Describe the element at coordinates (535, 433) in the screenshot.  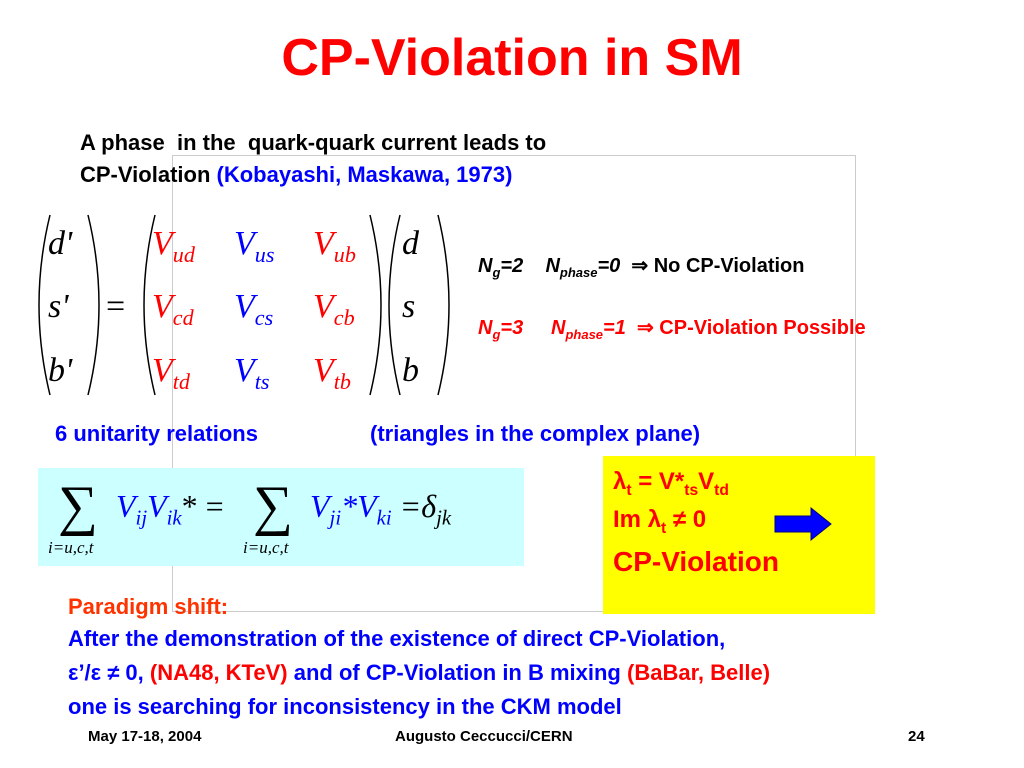
I see `unitarity-note: (triangles in the complex plane)` at that location.